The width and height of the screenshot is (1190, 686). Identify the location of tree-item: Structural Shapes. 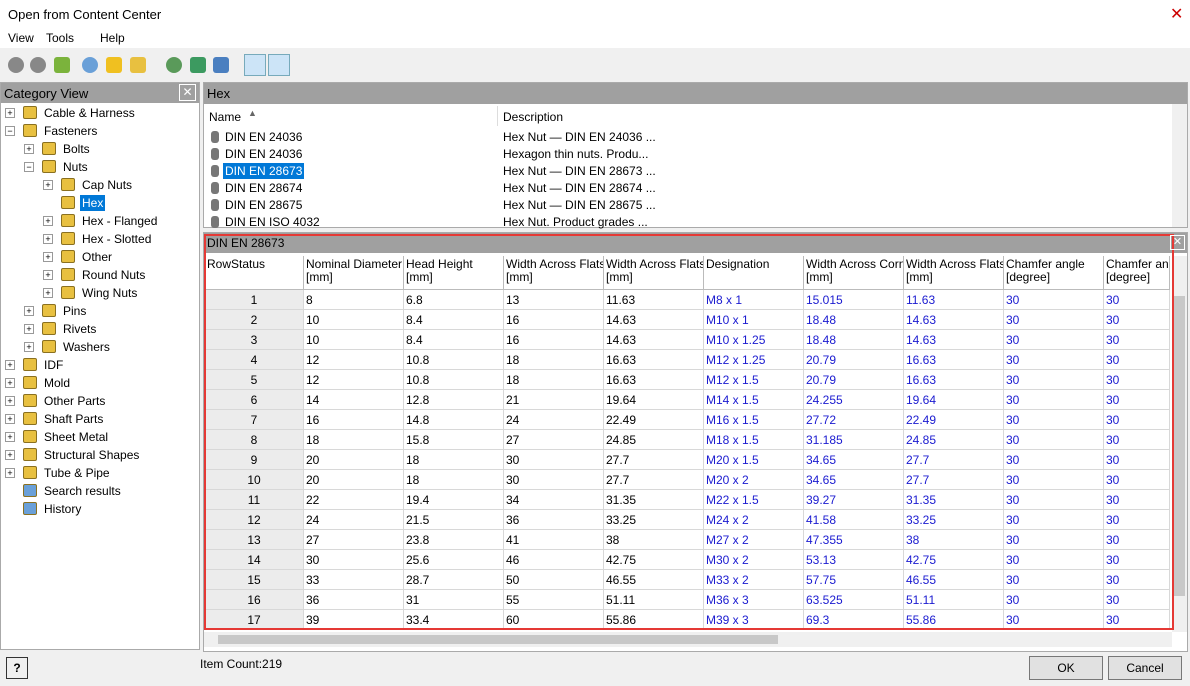
(92, 455).